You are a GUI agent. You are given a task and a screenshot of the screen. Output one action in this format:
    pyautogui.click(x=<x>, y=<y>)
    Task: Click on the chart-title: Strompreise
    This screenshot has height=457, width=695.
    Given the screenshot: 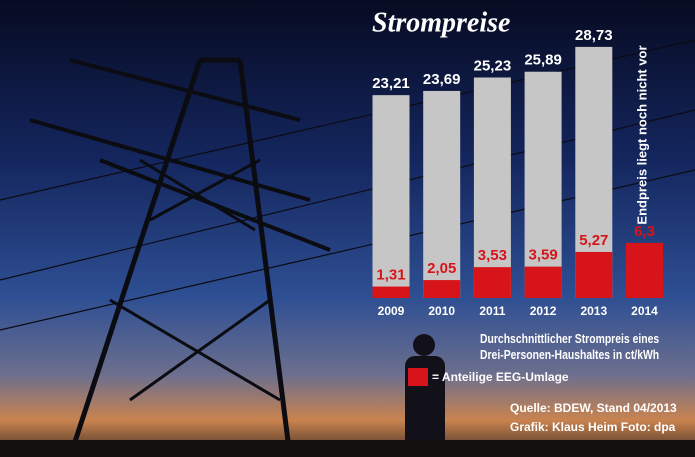 What is the action you would take?
    pyautogui.click(x=441, y=22)
    